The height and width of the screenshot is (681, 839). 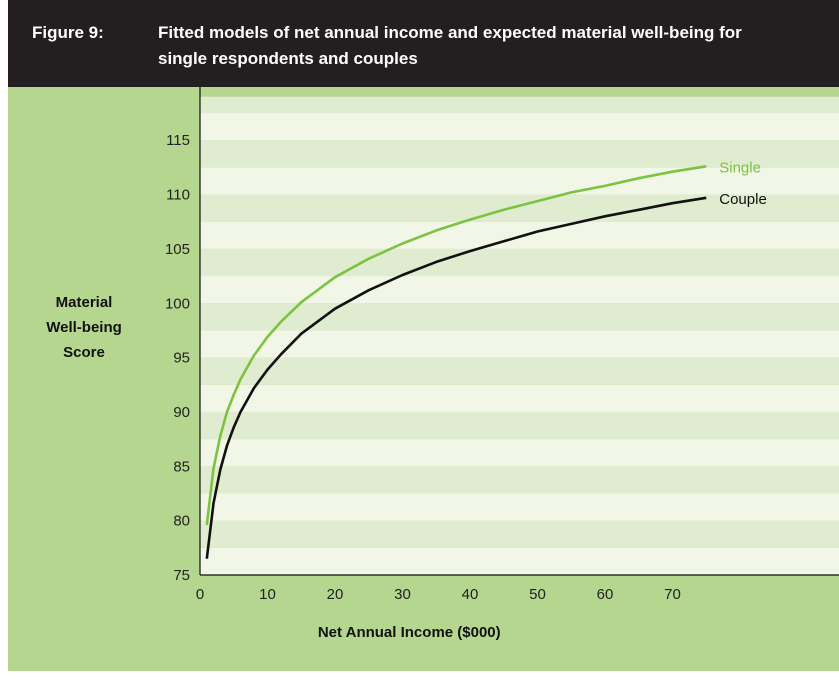 I want to click on x-tick-label: 40, so click(x=470, y=594).